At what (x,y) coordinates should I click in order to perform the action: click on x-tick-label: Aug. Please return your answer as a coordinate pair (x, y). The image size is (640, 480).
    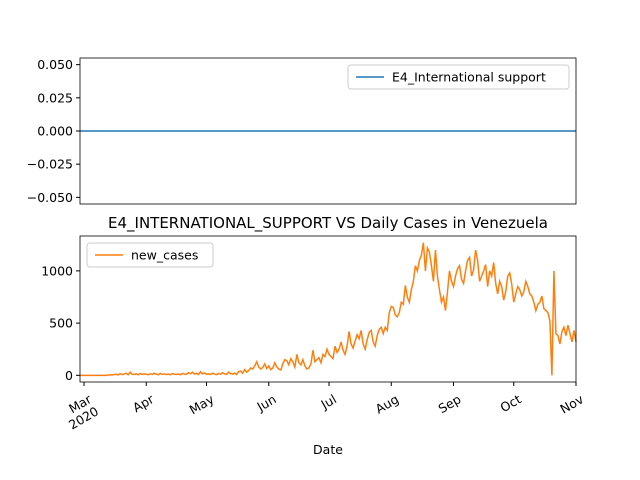
    Looking at the image, I should click on (387, 403).